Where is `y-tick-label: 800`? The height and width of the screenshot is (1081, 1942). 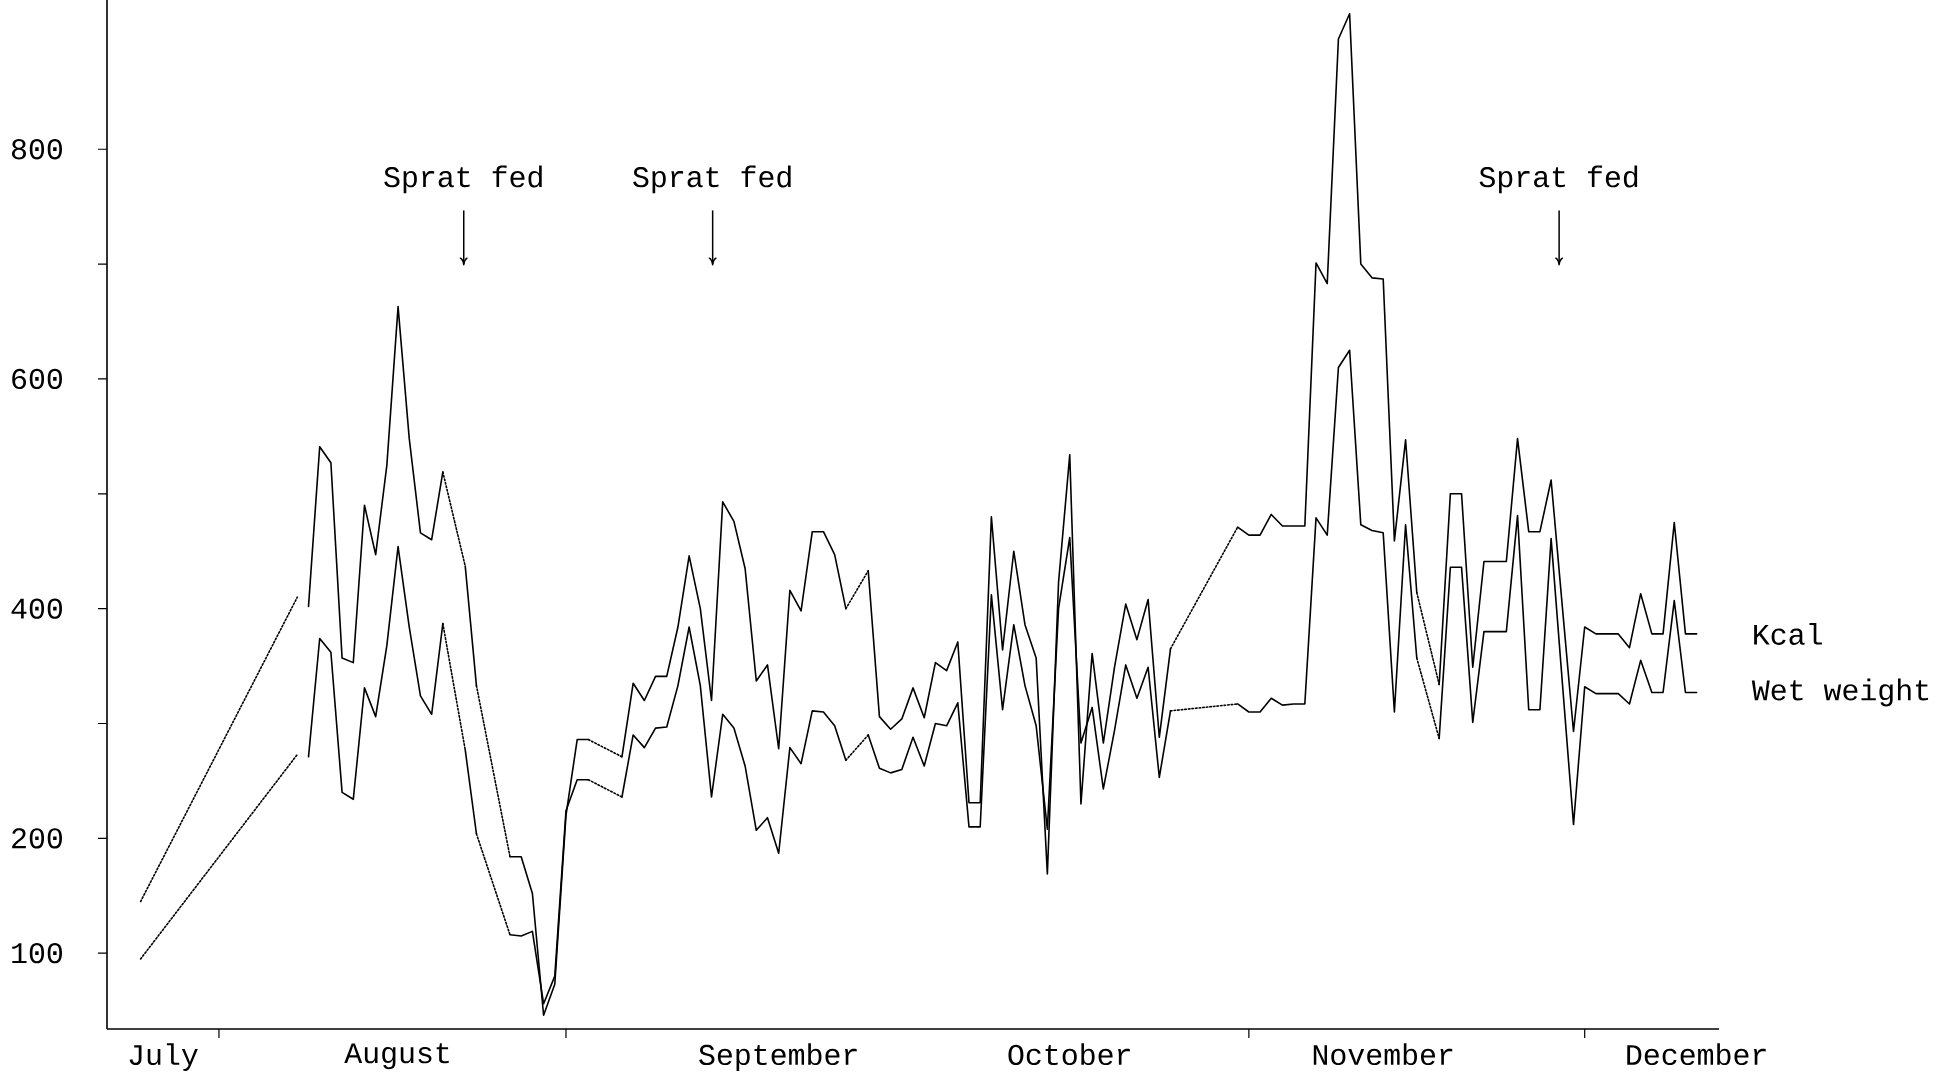 y-tick-label: 800 is located at coordinates (36, 149).